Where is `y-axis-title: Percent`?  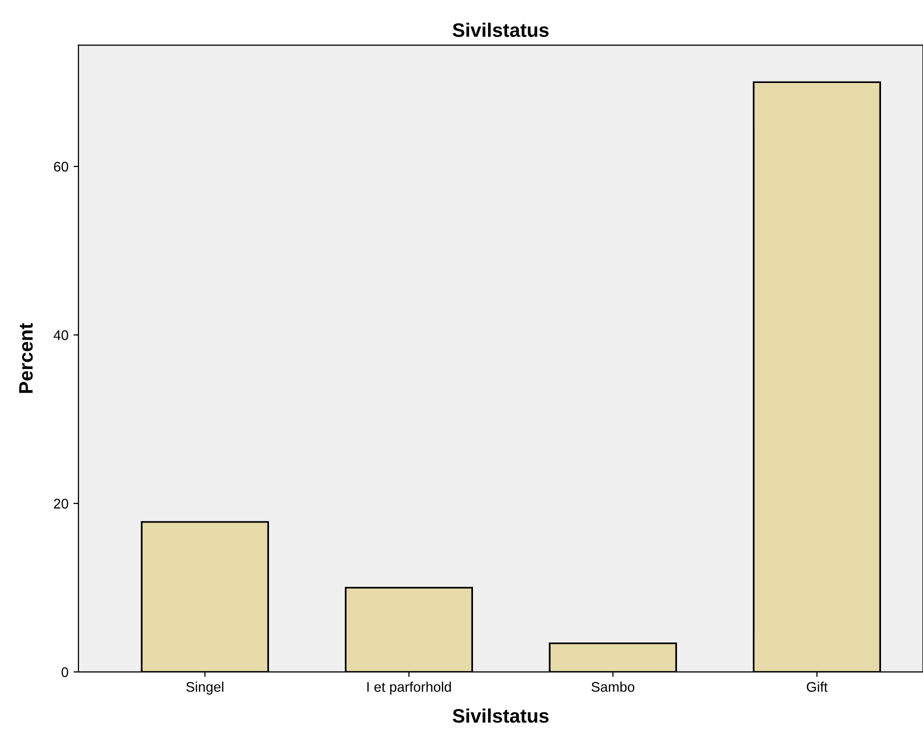 y-axis-title: Percent is located at coordinates (26, 358).